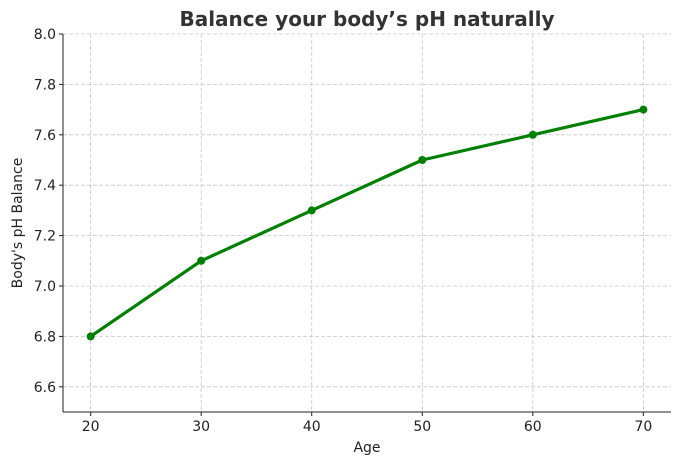  What do you see at coordinates (366, 448) in the screenshot?
I see `x-axis-label: Age` at bounding box center [366, 448].